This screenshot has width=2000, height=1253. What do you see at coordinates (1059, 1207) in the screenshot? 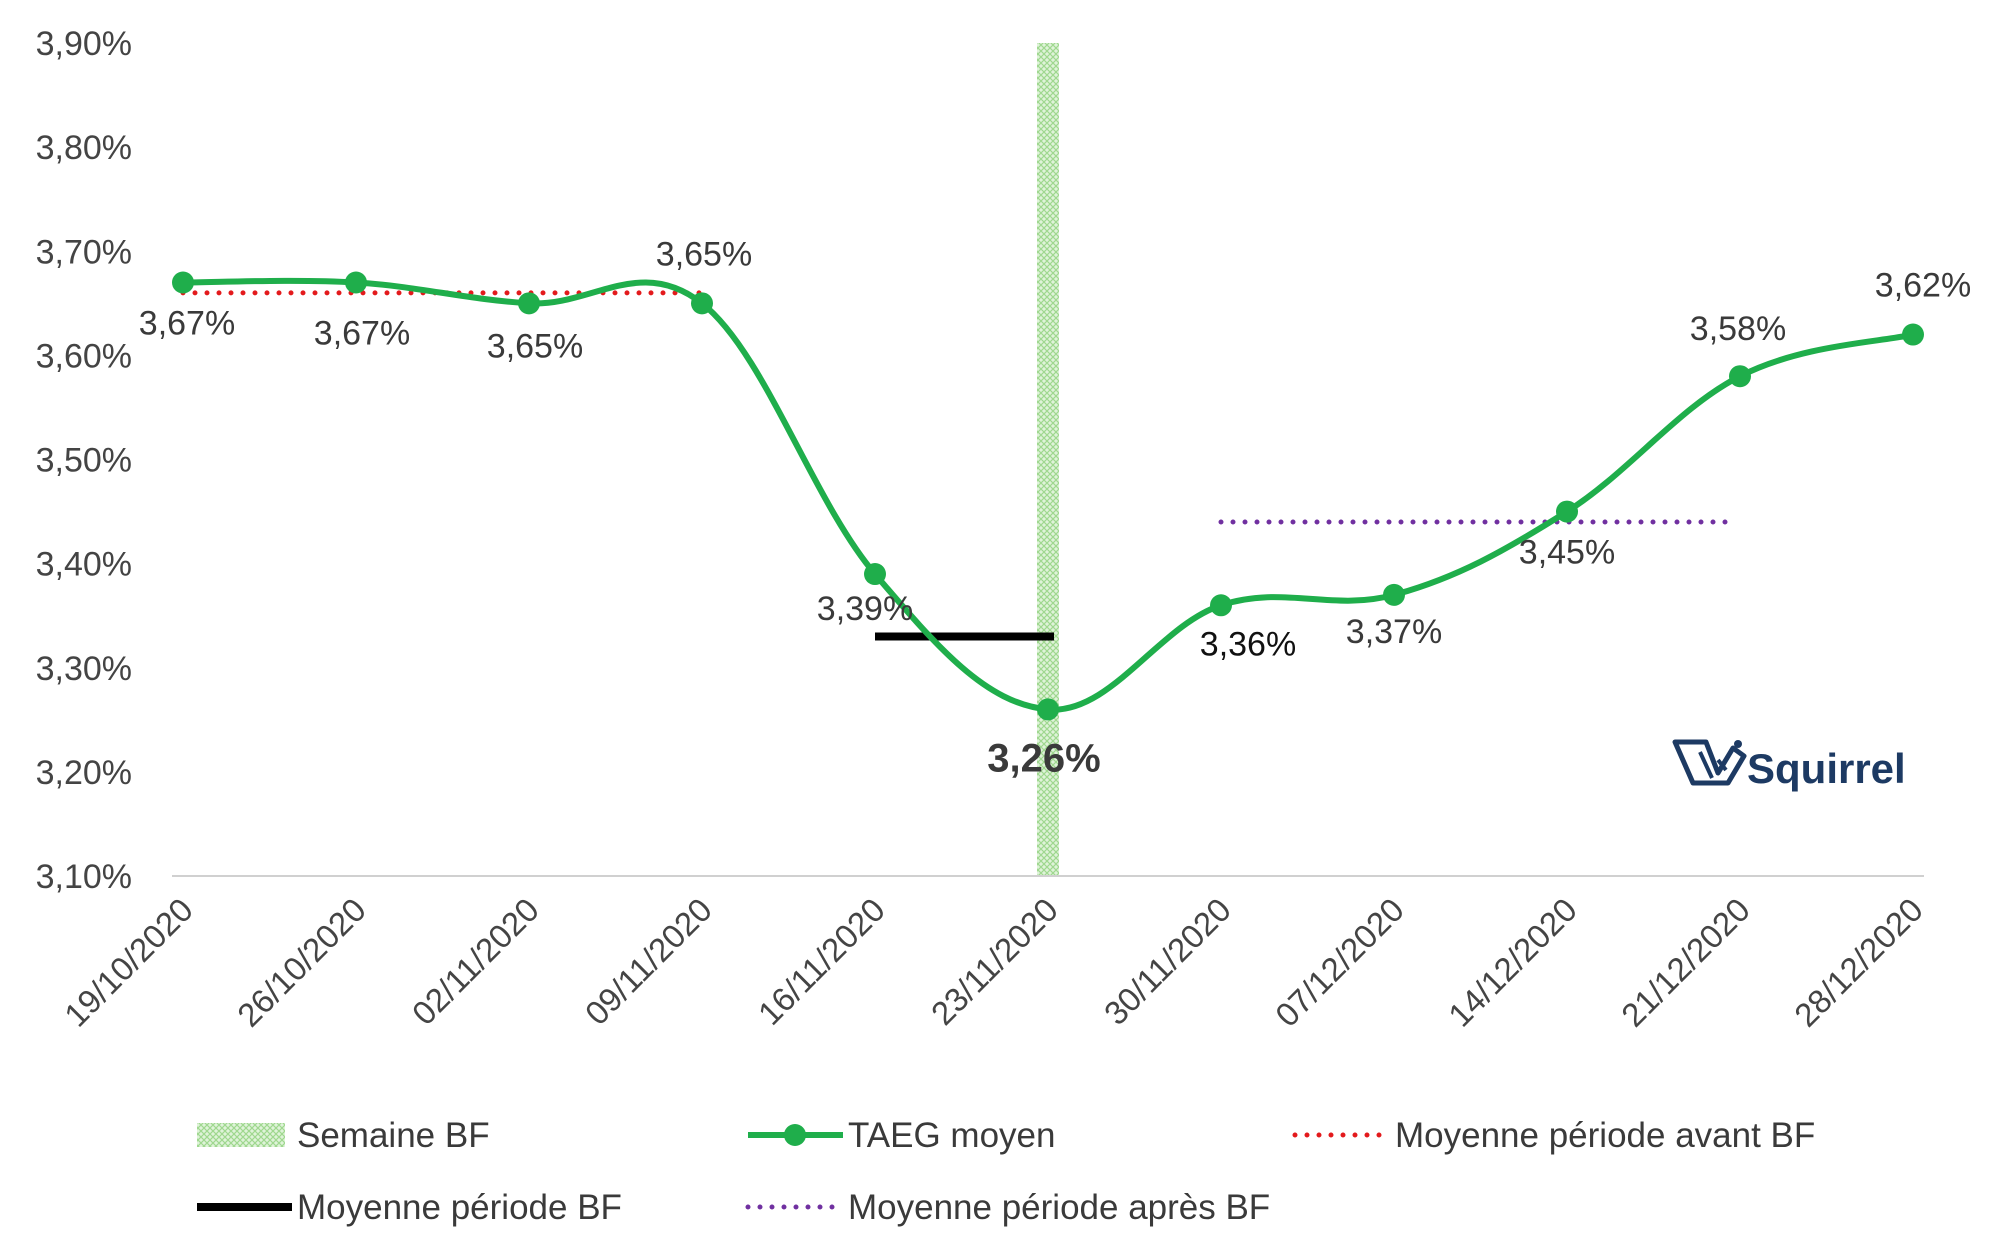
I see `legend-label: Moyenne période après BF` at bounding box center [1059, 1207].